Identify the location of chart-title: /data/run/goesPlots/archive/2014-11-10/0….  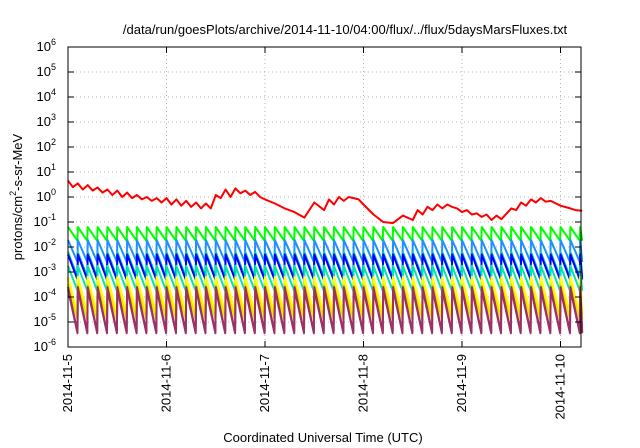
(345, 29).